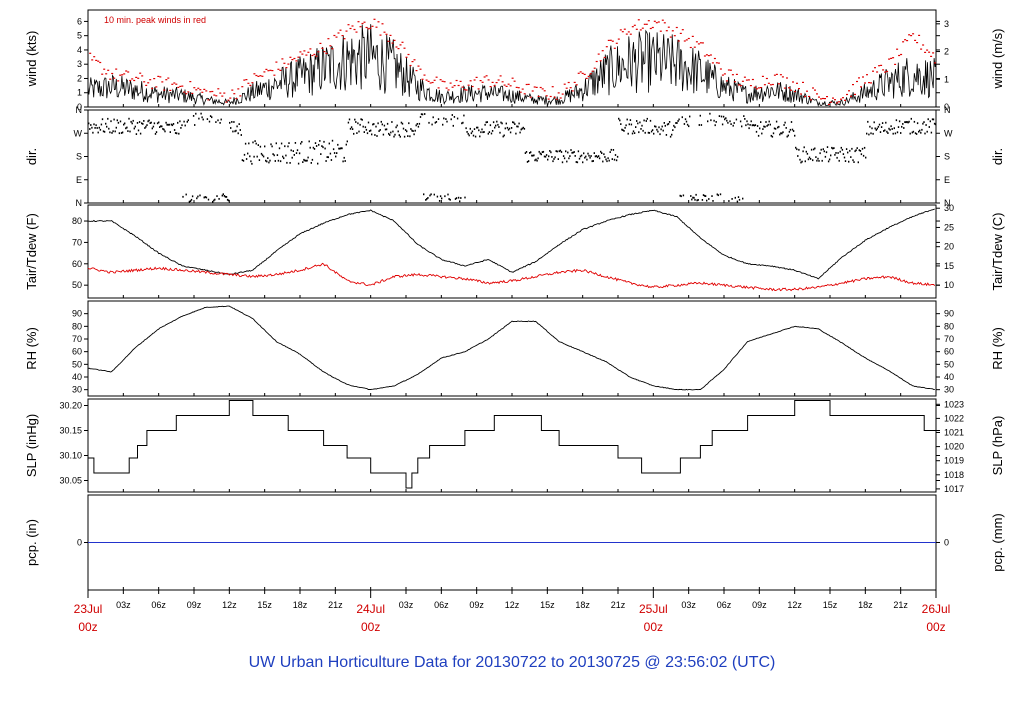 The width and height of the screenshot is (1024, 705). I want to click on peak-wind-points, so click(513, 62).